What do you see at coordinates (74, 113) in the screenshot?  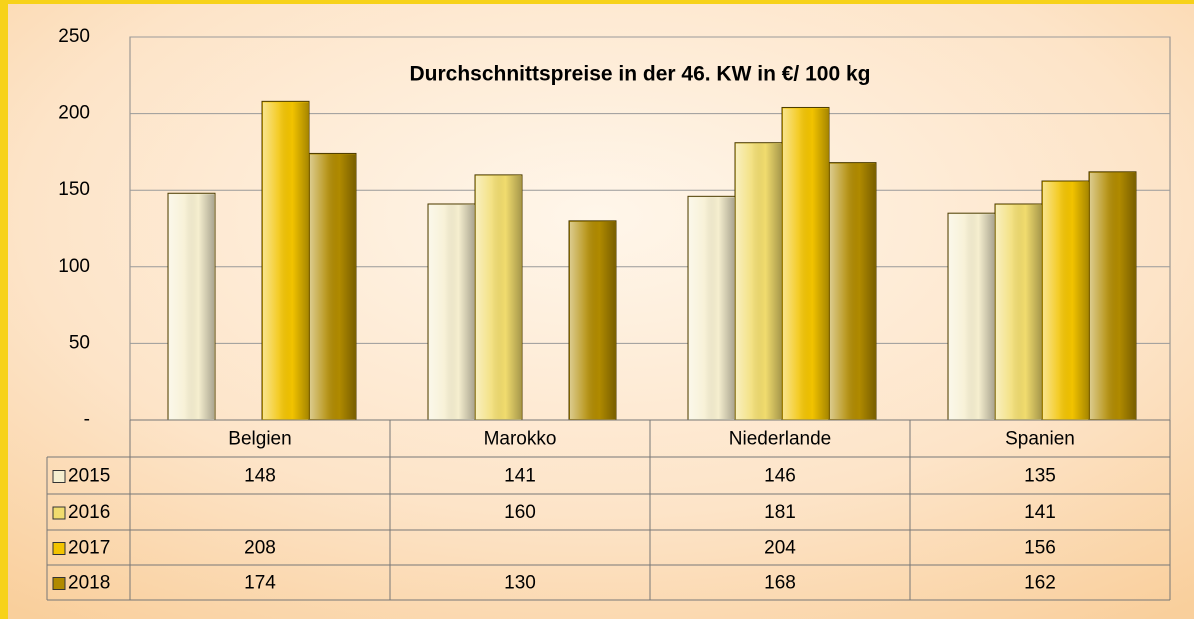 I see `y-tick-label: 200` at bounding box center [74, 113].